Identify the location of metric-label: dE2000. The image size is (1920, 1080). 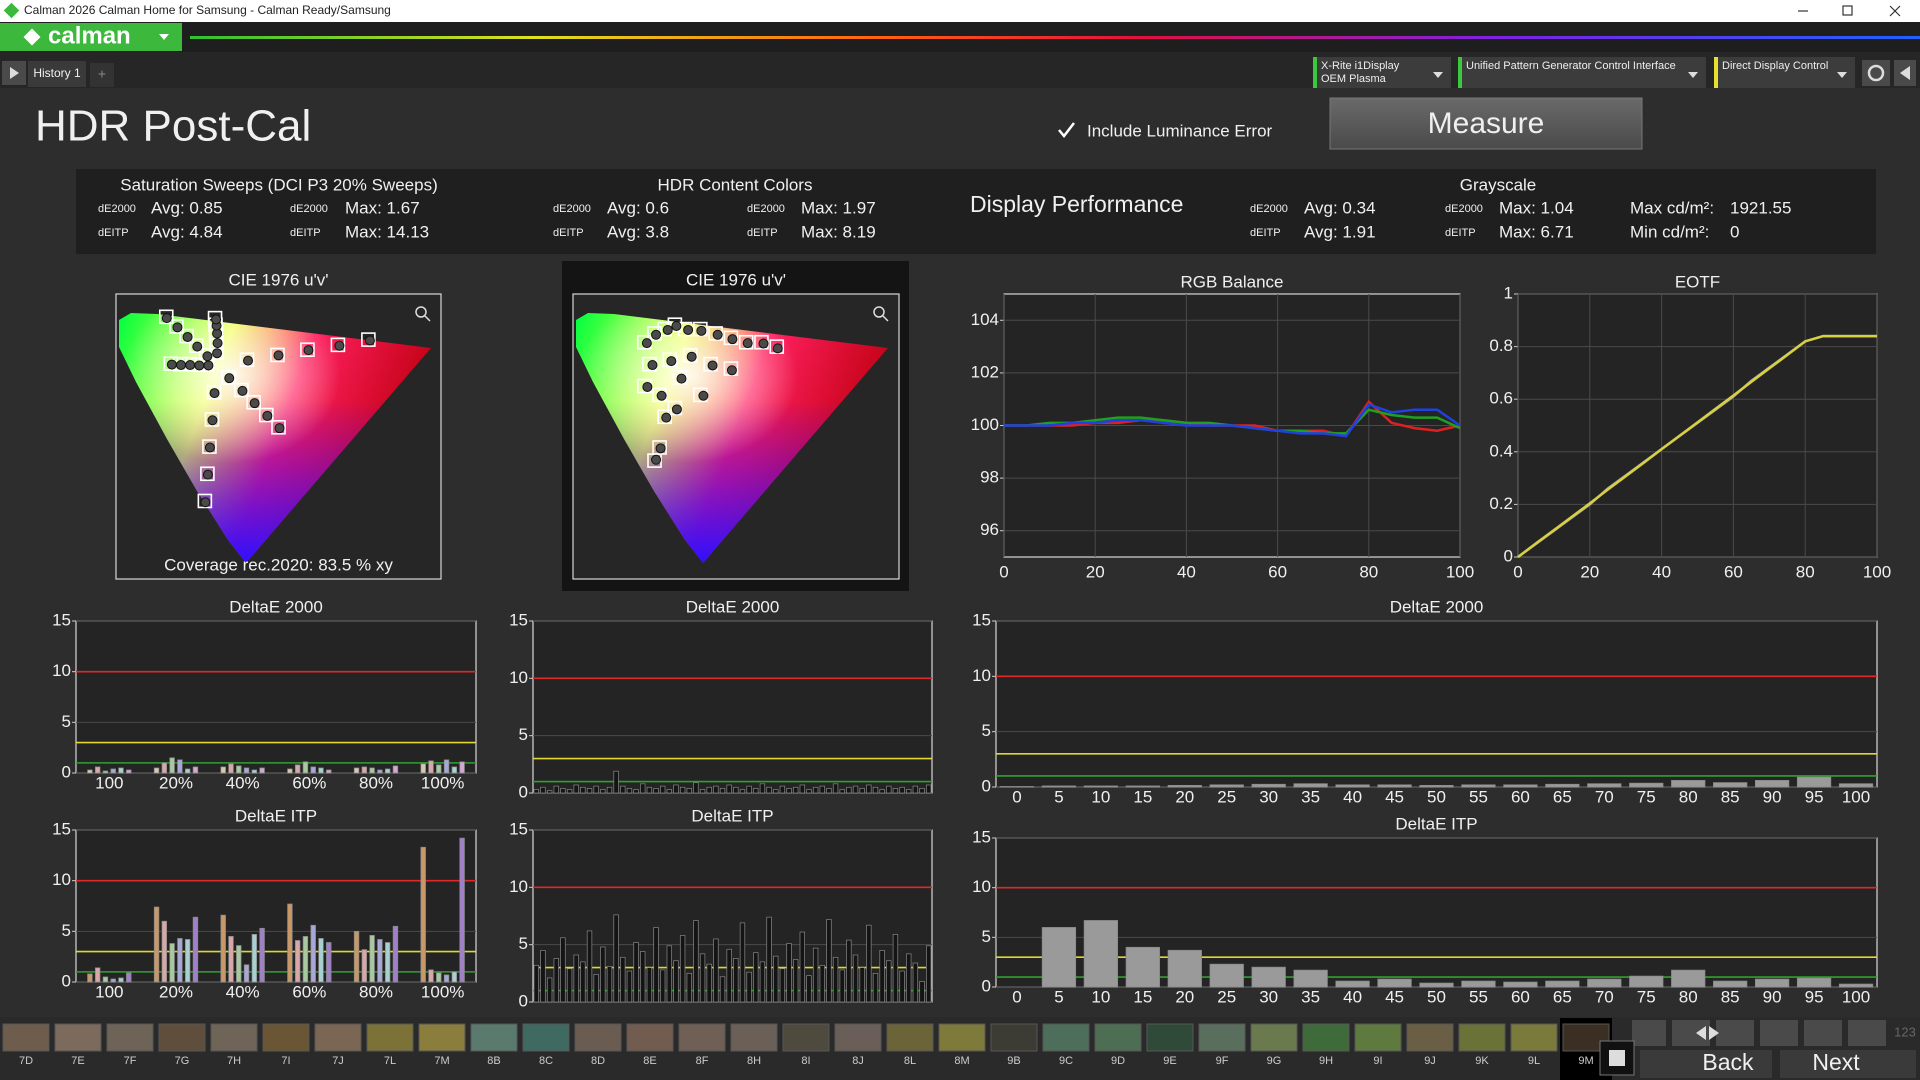
(117, 209).